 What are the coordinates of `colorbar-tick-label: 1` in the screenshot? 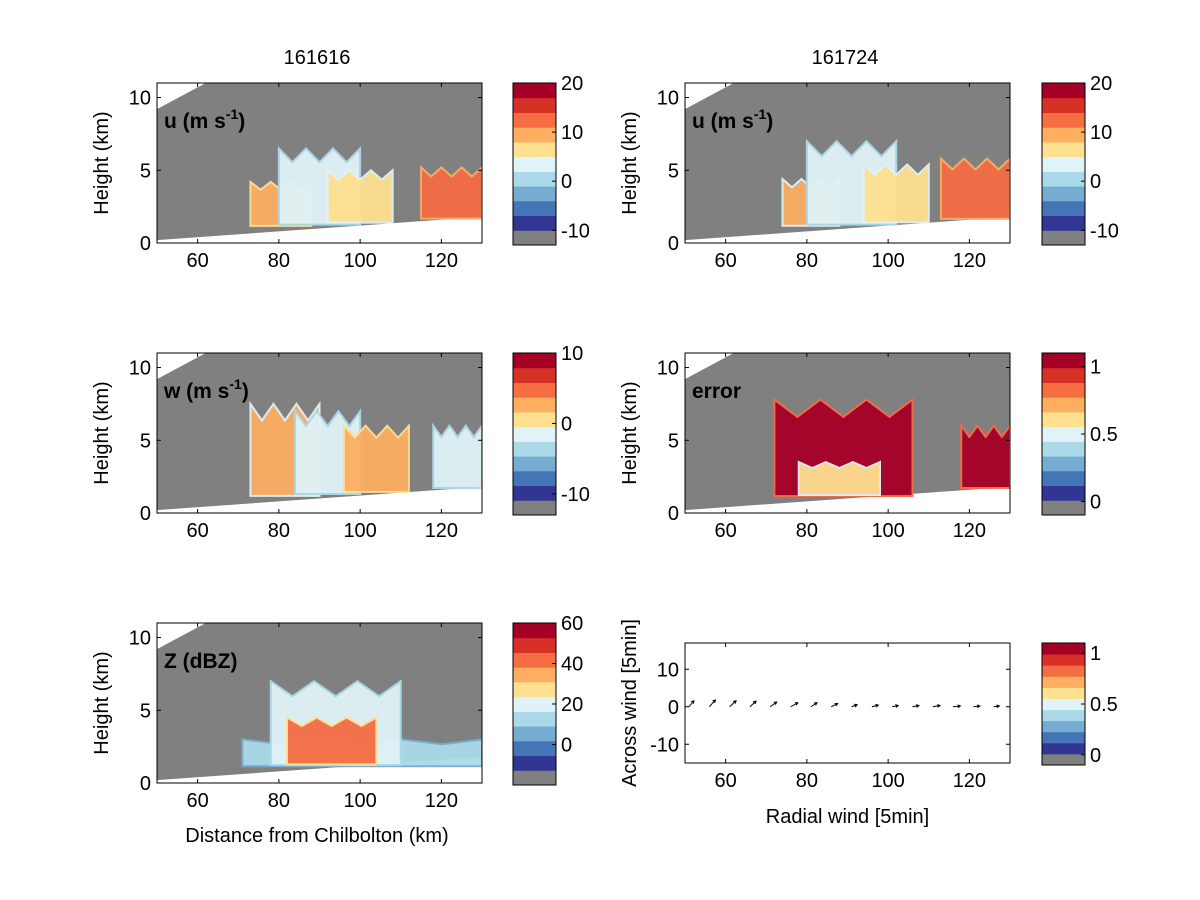 It's located at (1095, 368).